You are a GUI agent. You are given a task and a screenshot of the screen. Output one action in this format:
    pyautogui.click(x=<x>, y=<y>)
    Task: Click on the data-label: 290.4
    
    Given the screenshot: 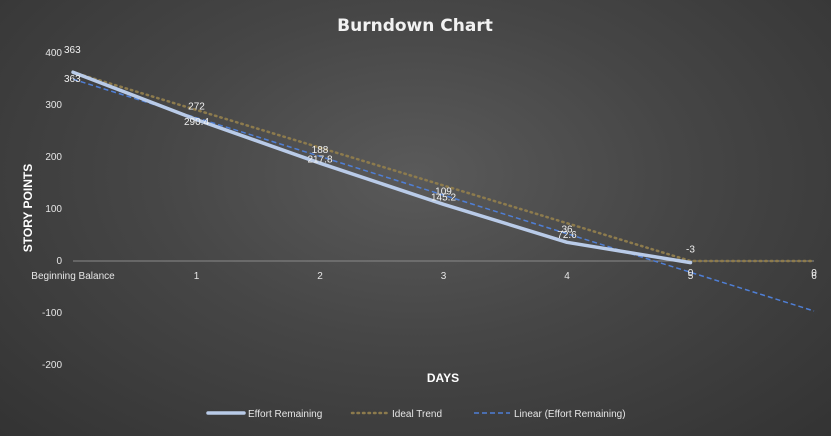 What is the action you would take?
    pyautogui.click(x=196, y=122)
    